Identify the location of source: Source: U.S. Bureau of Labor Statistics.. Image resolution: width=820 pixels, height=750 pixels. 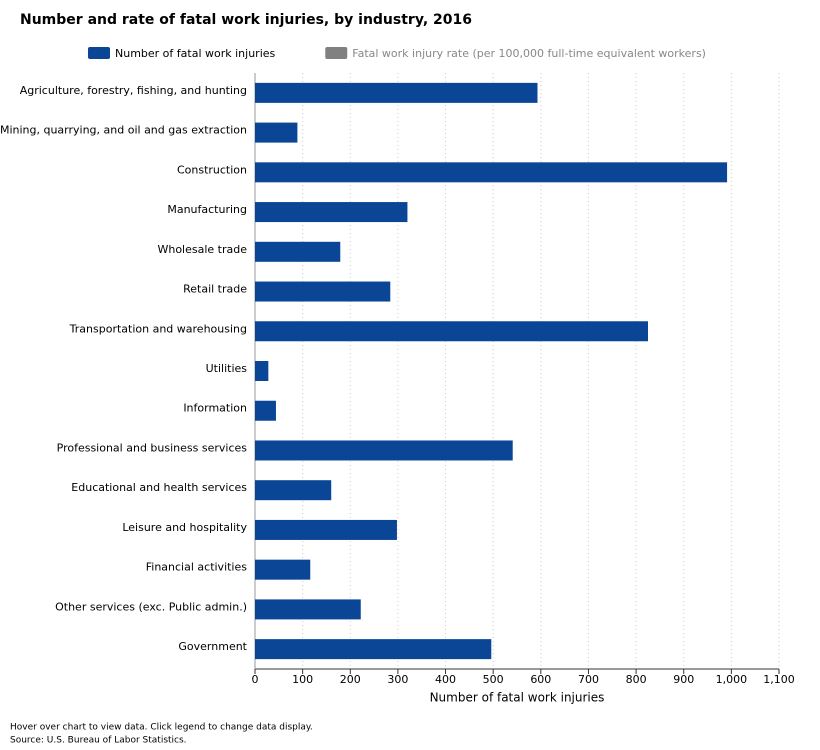
(98, 741).